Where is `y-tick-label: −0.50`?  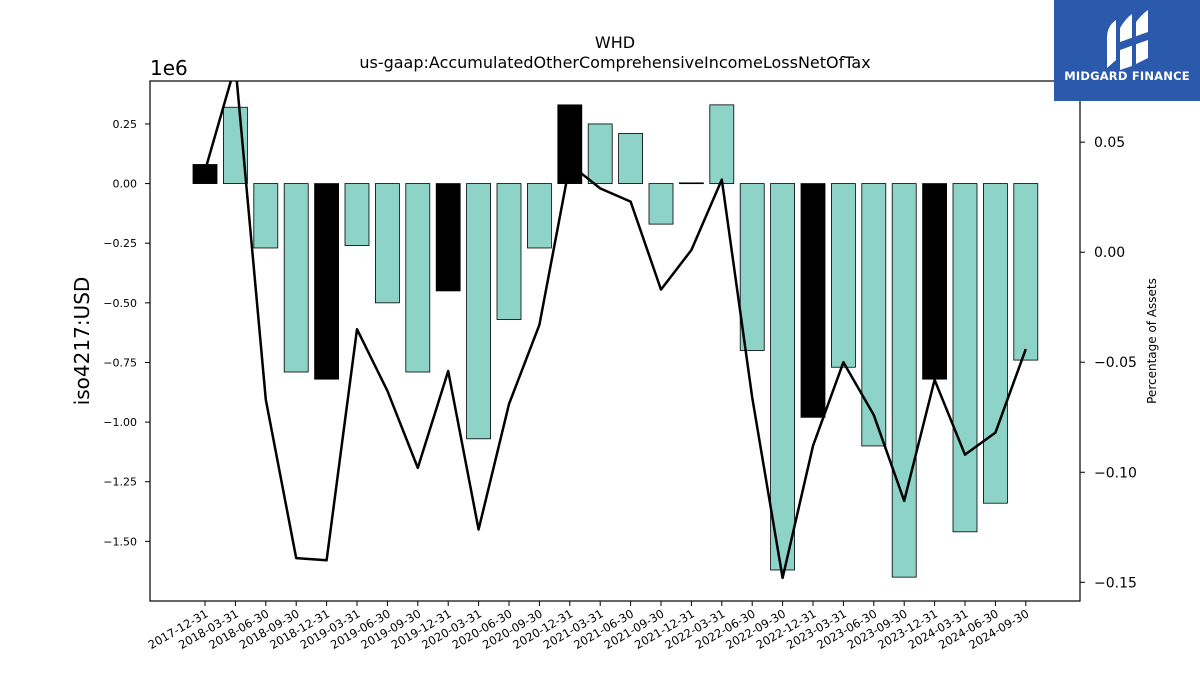 y-tick-label: −0.50 is located at coordinates (120, 303).